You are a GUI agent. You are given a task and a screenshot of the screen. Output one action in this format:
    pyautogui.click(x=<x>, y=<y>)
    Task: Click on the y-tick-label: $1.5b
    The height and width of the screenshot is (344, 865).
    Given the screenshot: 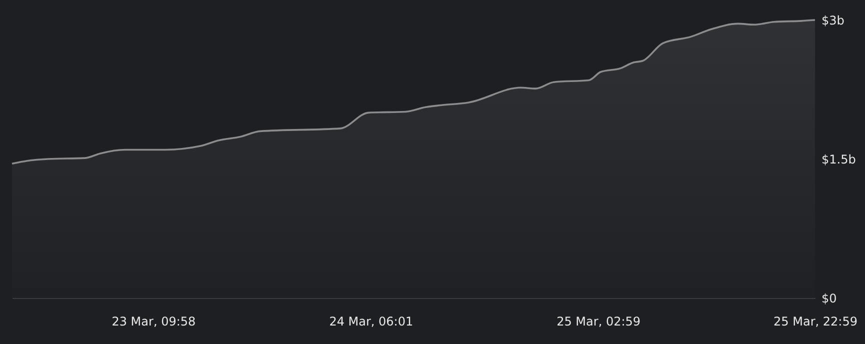 What is the action you would take?
    pyautogui.click(x=839, y=159)
    